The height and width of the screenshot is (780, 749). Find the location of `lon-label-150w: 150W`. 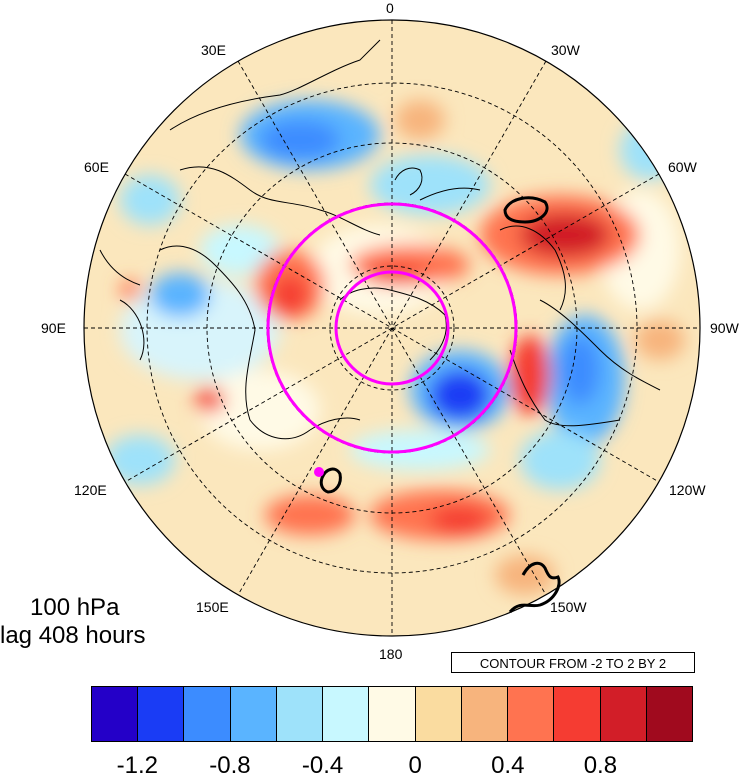

lon-label-150w: 150W is located at coordinates (568, 607).